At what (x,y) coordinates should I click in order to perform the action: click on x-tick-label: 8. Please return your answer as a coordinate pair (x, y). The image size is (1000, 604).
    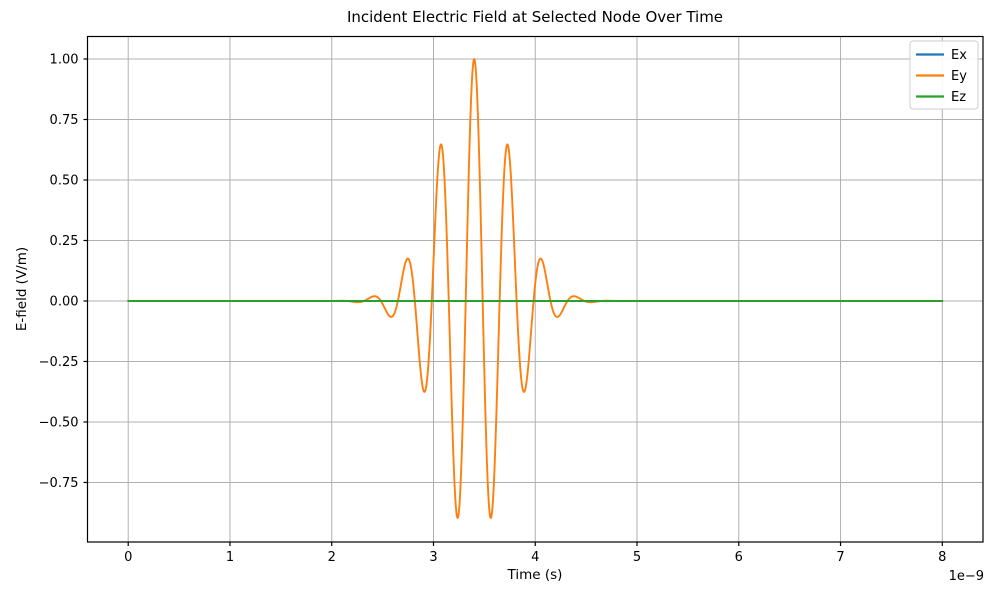
    Looking at the image, I should click on (942, 557).